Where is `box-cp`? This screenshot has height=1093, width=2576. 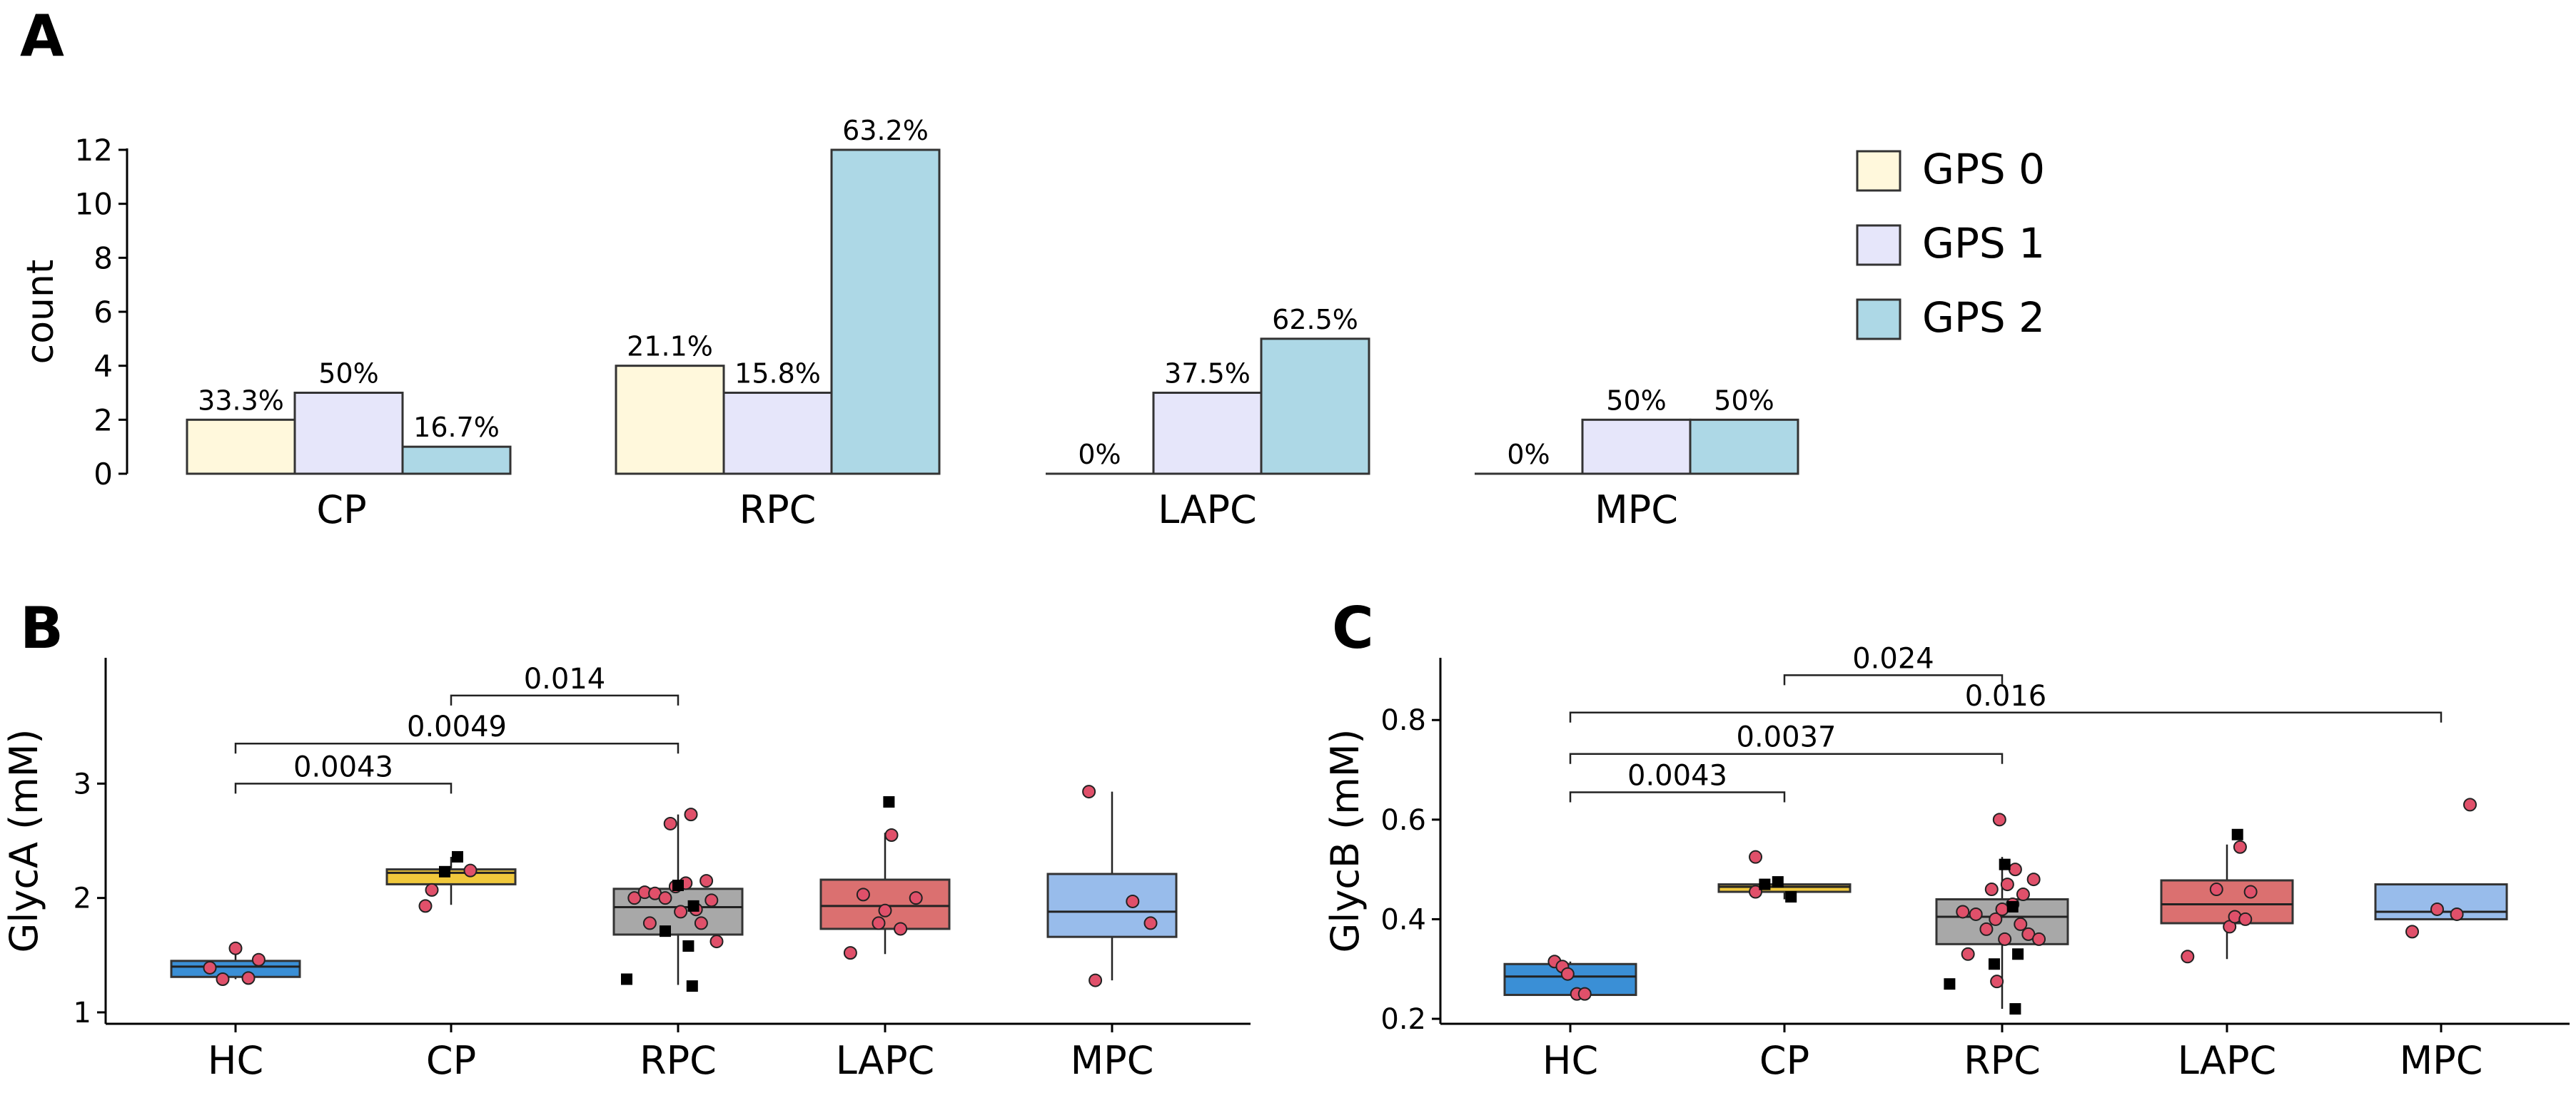
box-cp is located at coordinates (451, 877).